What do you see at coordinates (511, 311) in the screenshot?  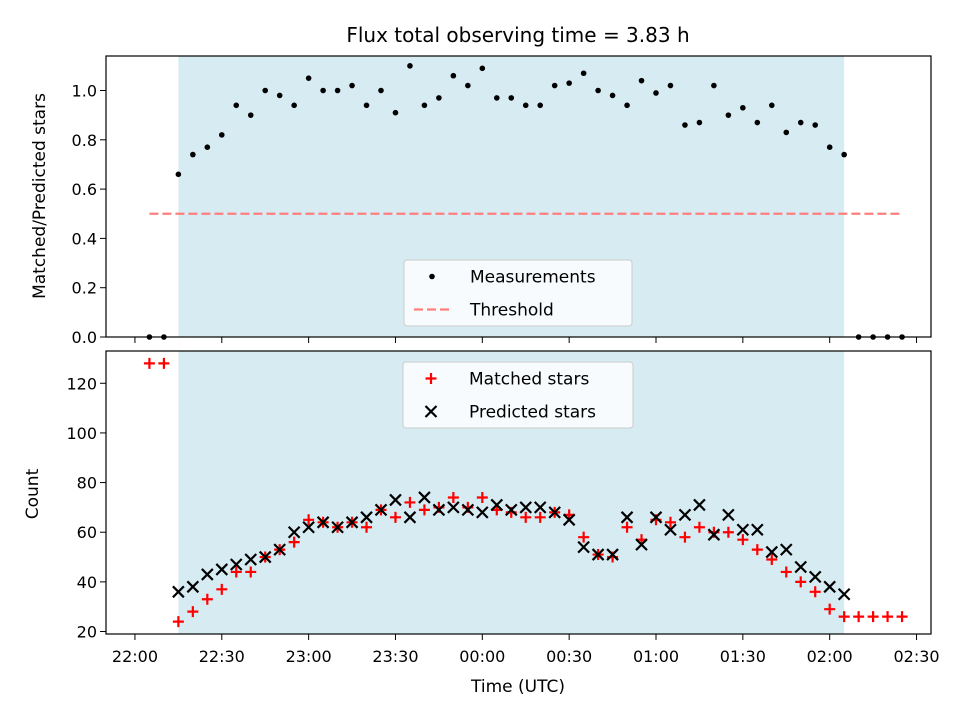 I see `legend-label: Threshold` at bounding box center [511, 311].